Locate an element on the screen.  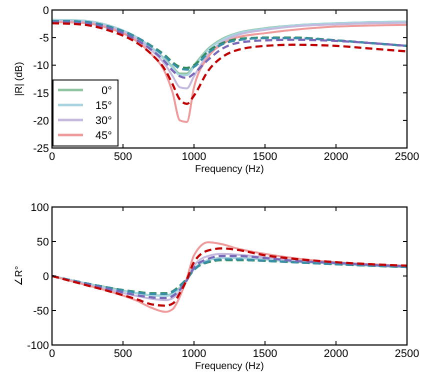
y-tick-label: -15 is located at coordinates (41, 94).